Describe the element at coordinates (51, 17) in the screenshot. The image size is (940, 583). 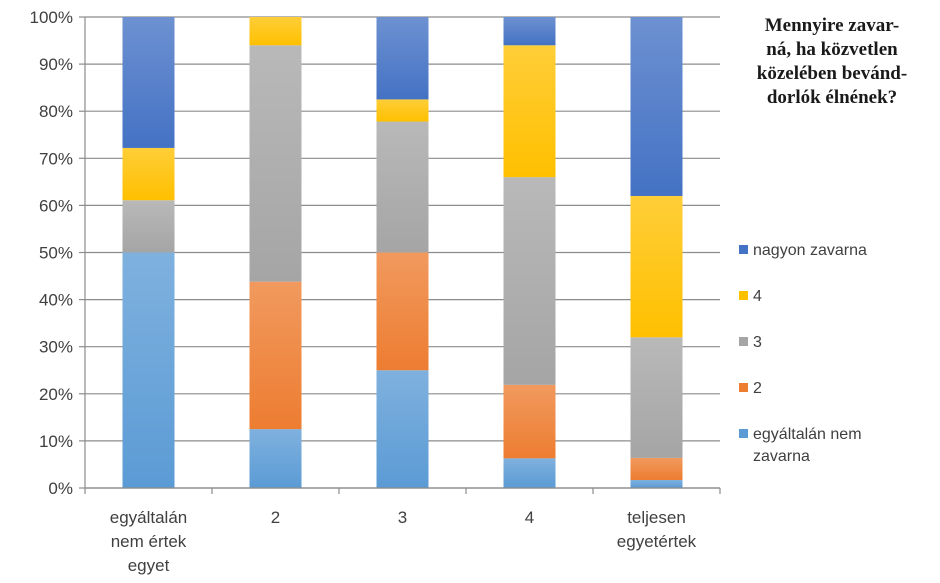
I see `y-tick-label: 100%` at that location.